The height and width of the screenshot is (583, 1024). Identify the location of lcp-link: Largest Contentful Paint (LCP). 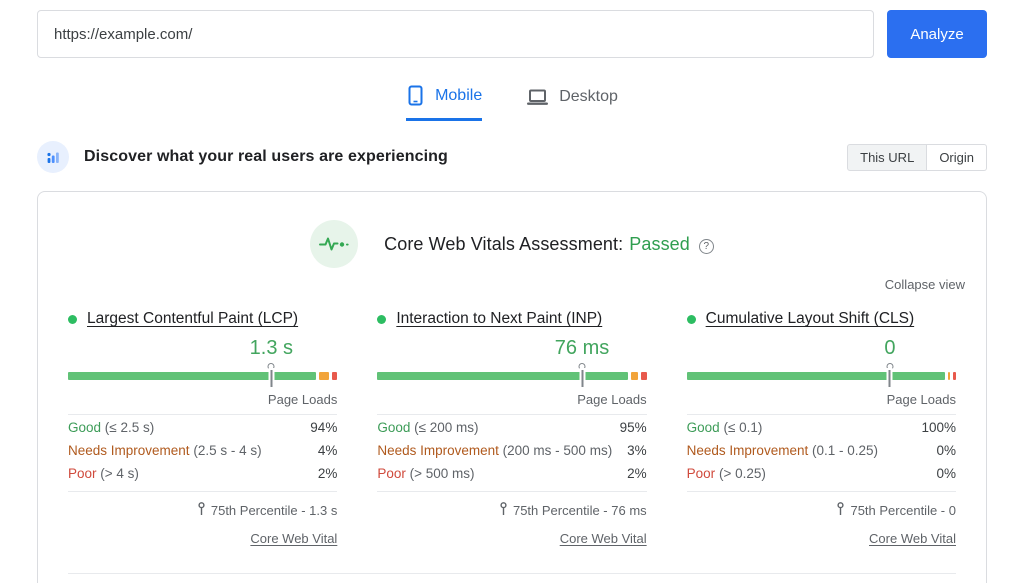
(193, 318).